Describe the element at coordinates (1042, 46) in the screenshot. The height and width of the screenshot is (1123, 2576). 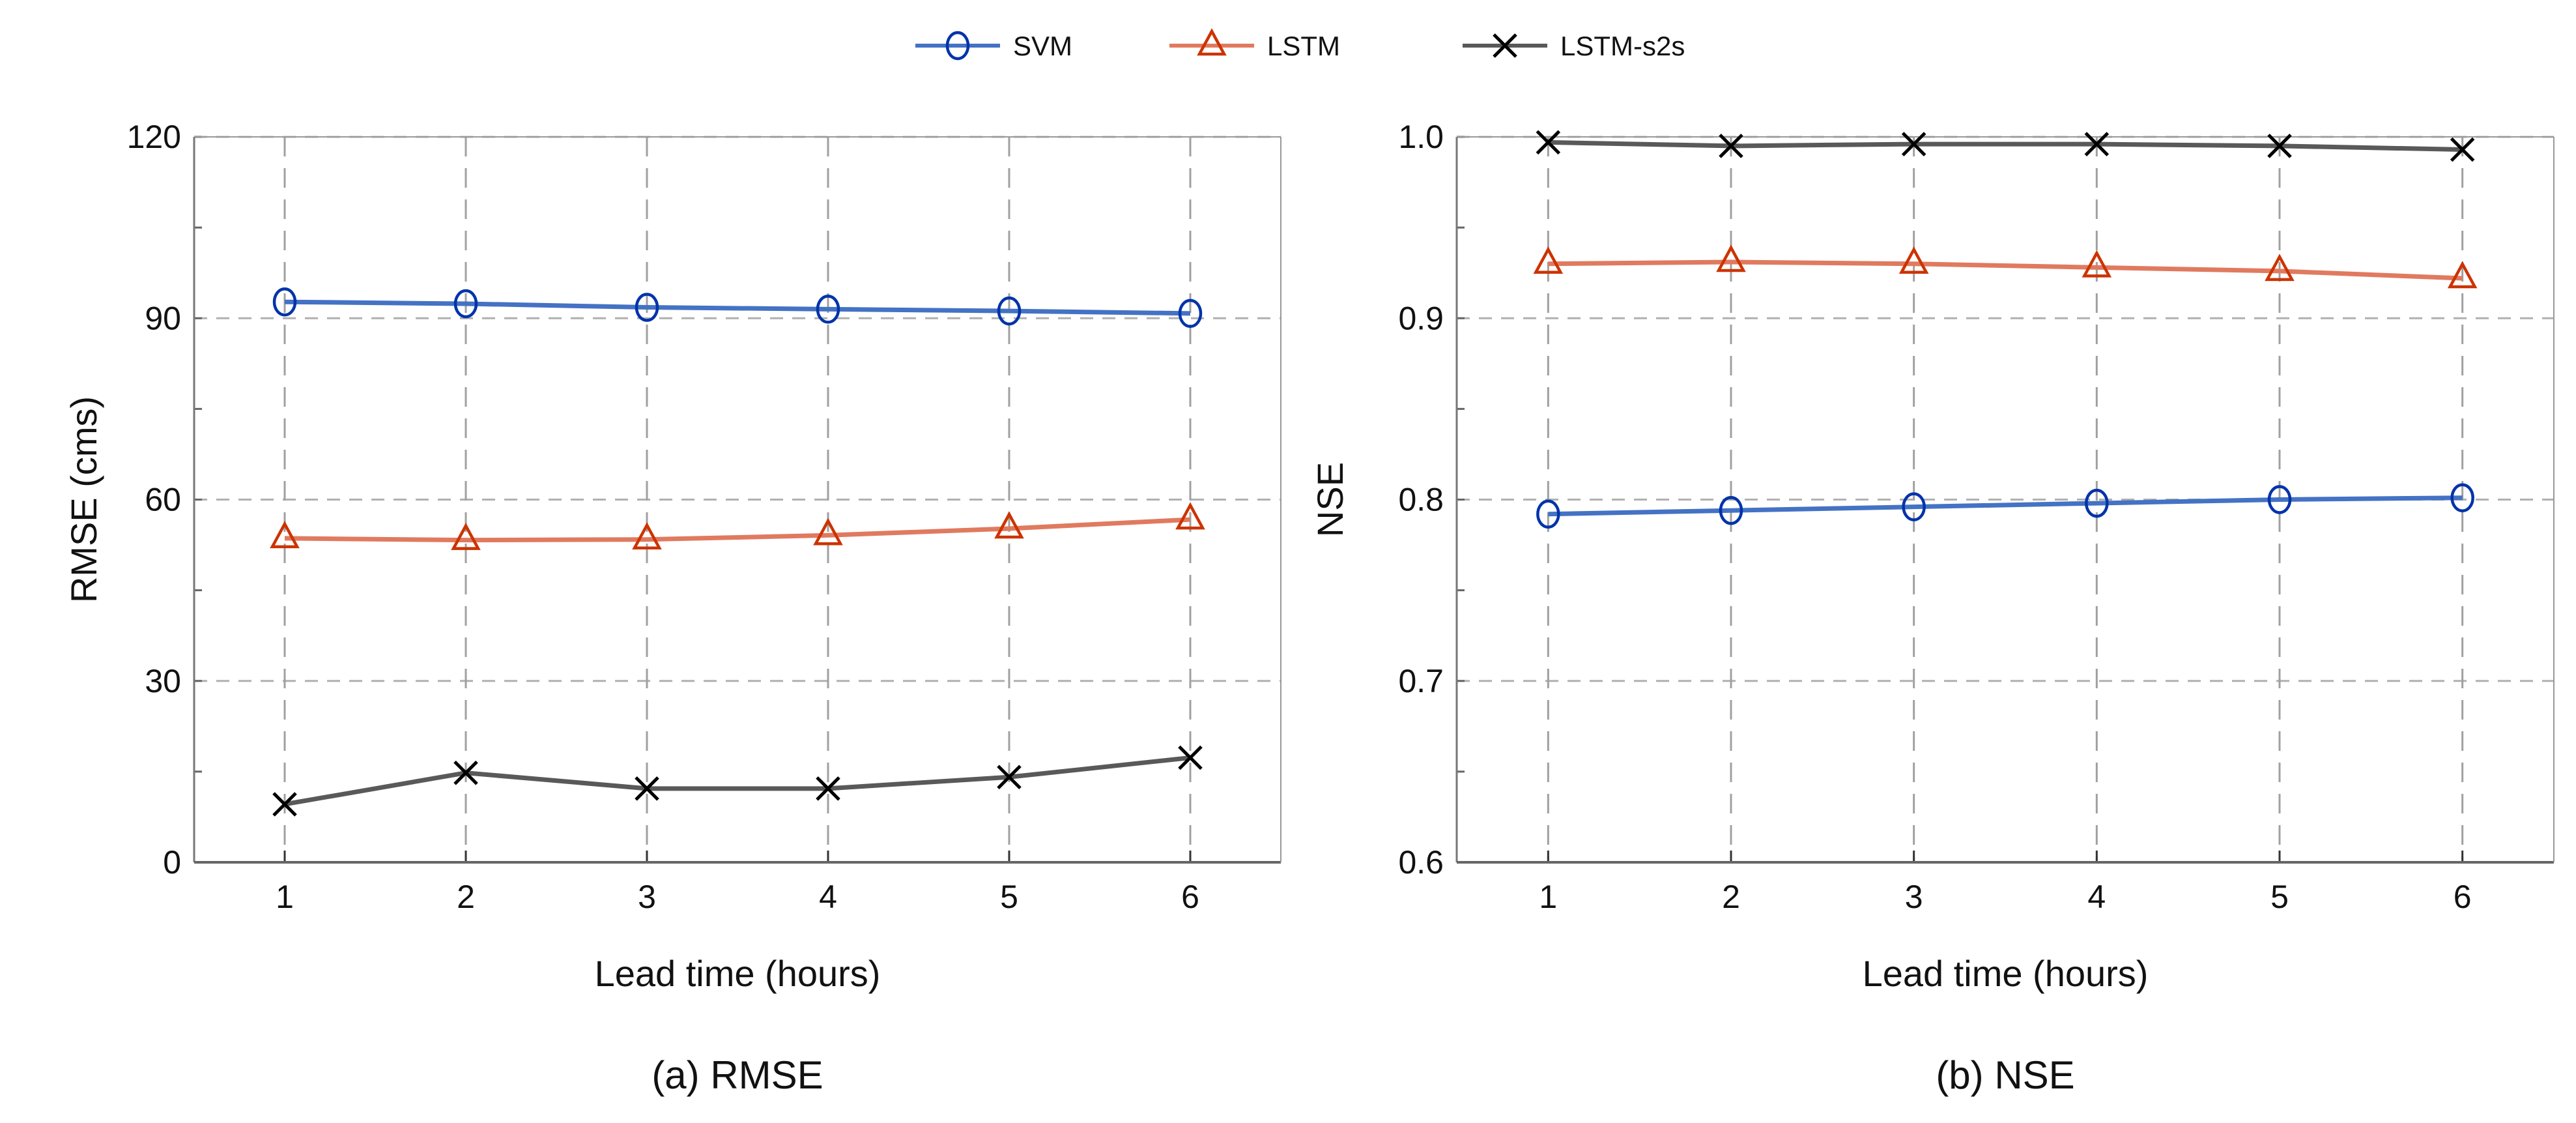
I see `legend-label: SVM` at that location.